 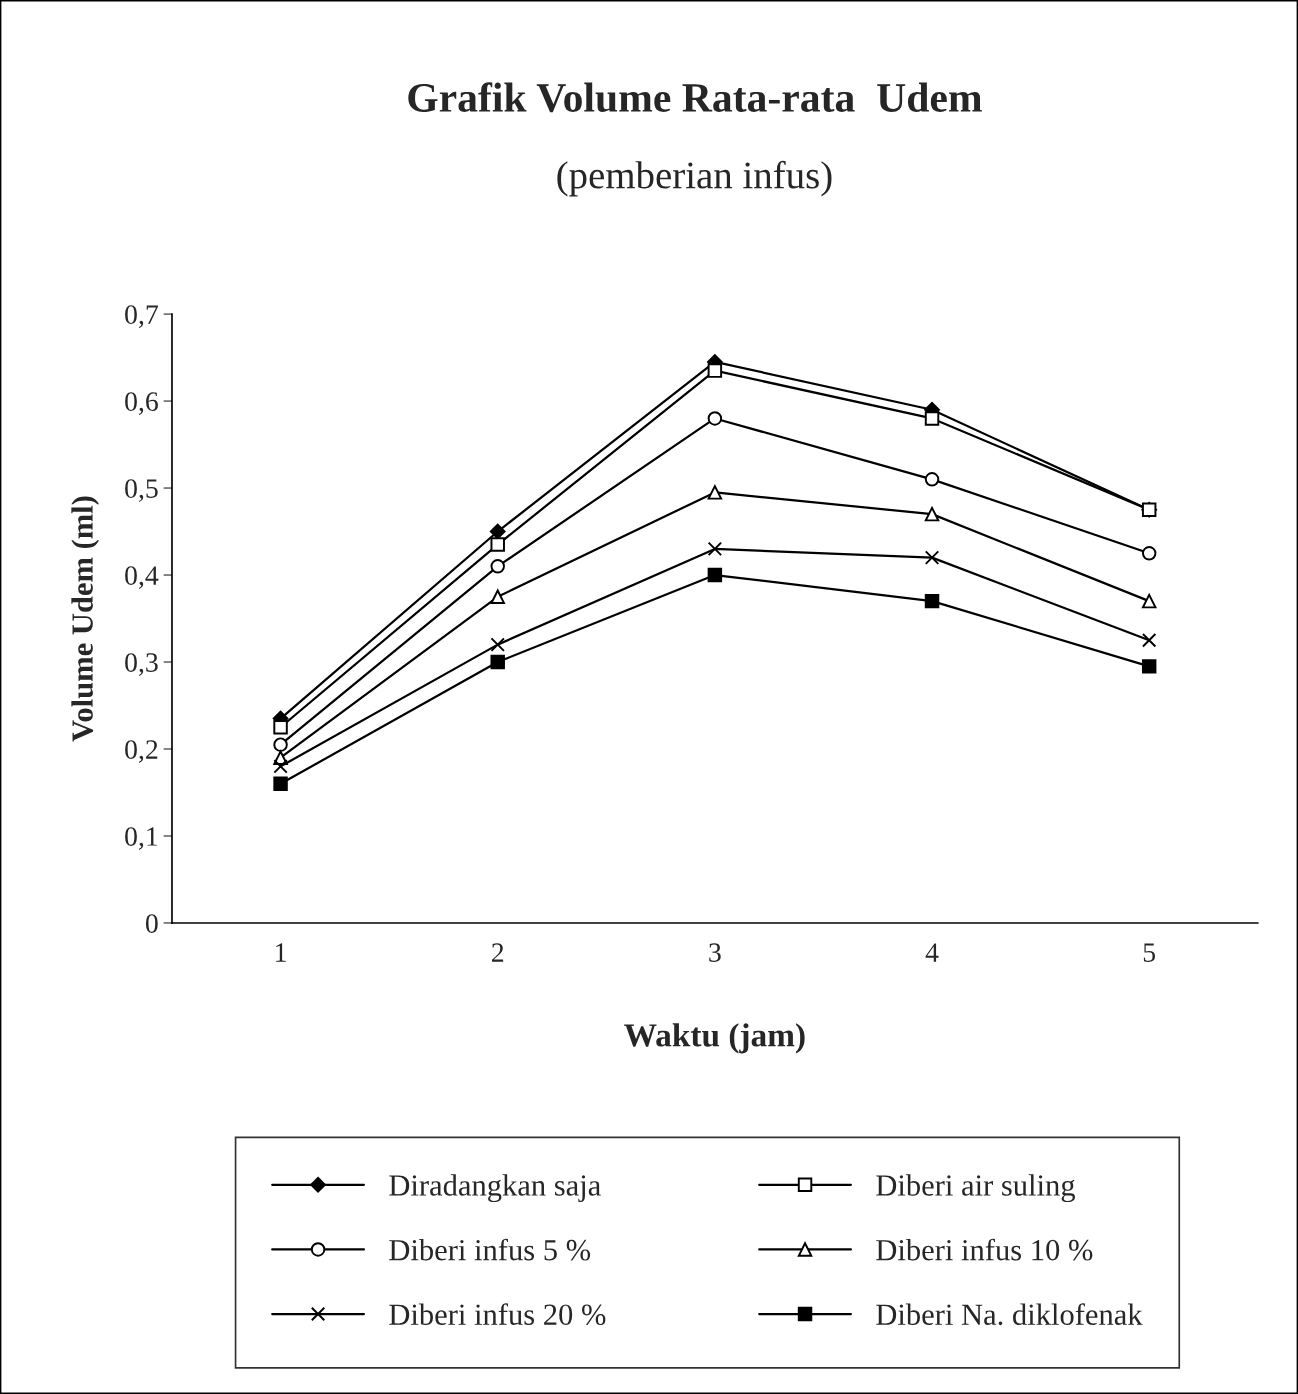 I want to click on x-tick-label: 1, so click(x=281, y=952).